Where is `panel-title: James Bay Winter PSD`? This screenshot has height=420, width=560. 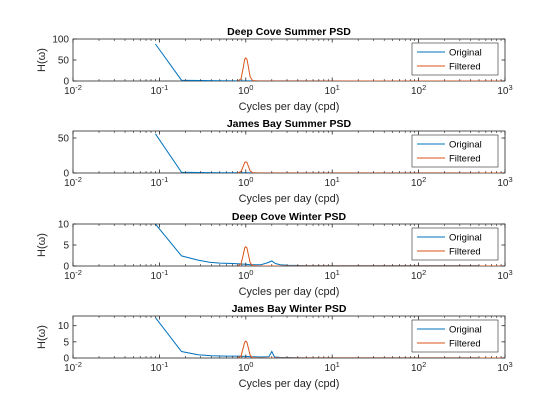
panel-title: James Bay Winter PSD is located at coordinates (289, 309).